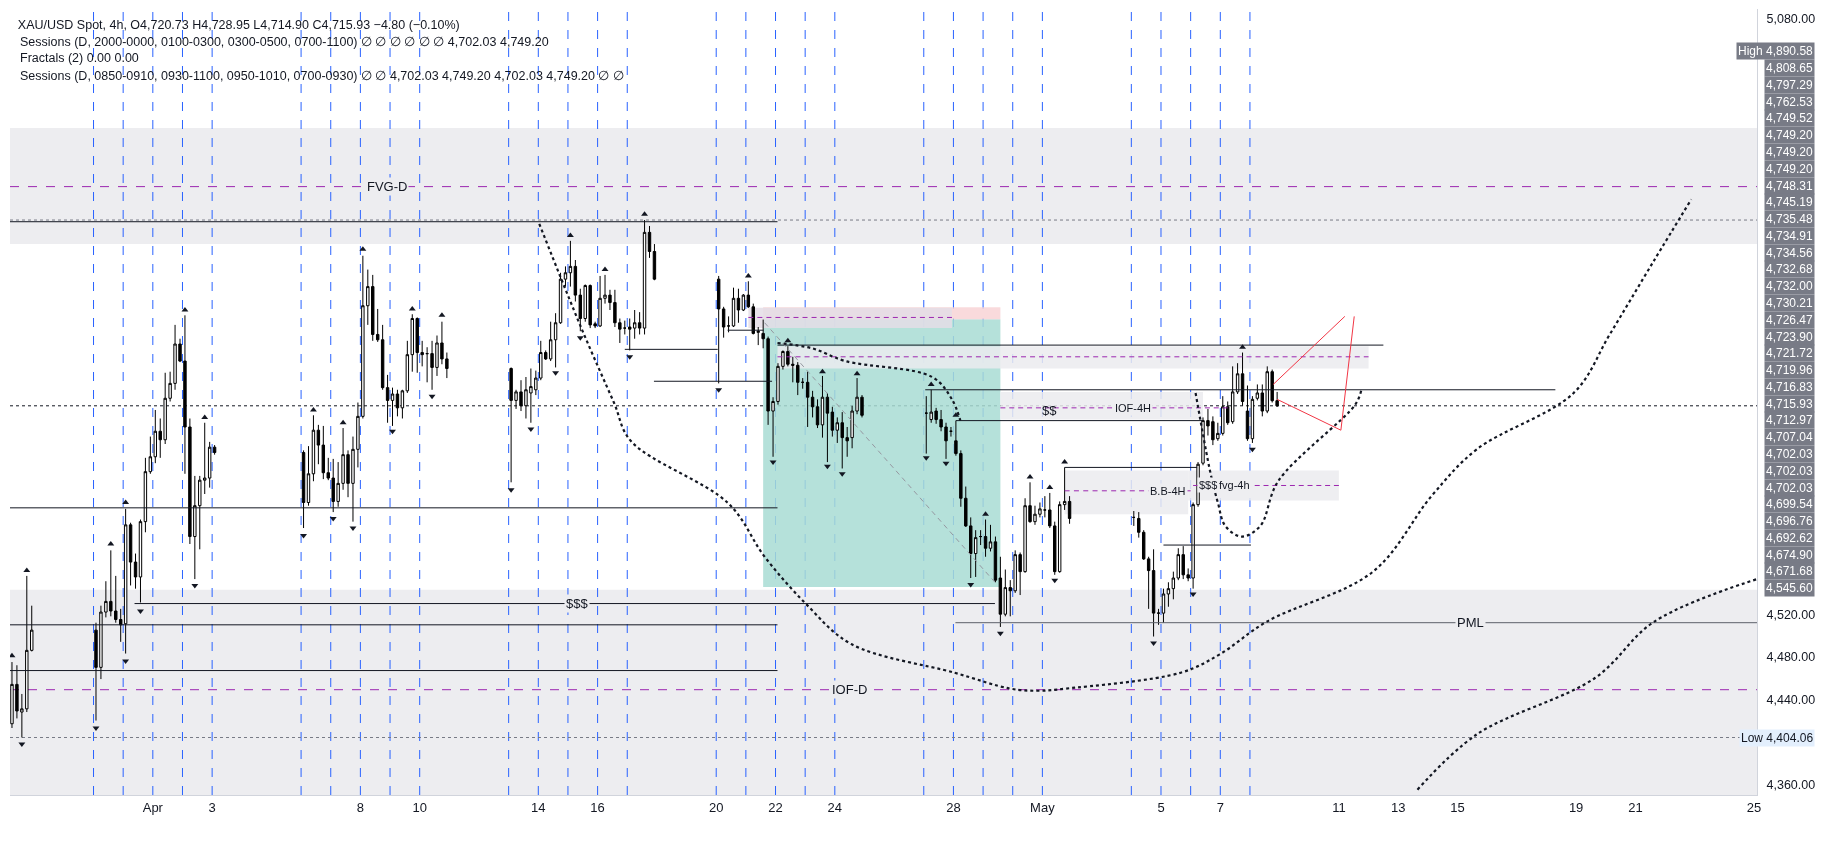  What do you see at coordinates (597, 807) in the screenshot?
I see `x-tick-label: 16` at bounding box center [597, 807].